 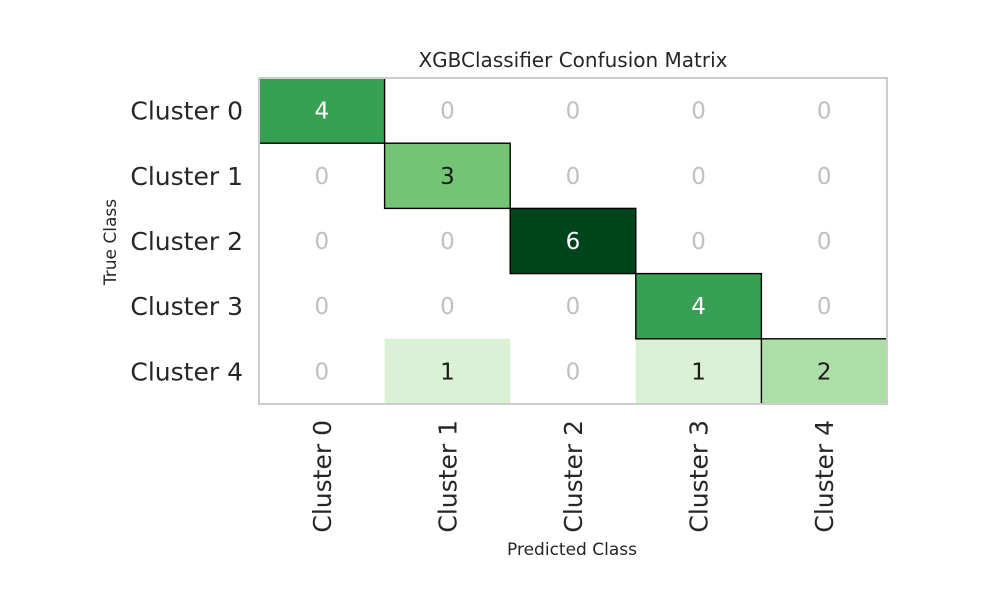 What do you see at coordinates (699, 476) in the screenshot?
I see `x-tick-label: Cluster 3` at bounding box center [699, 476].